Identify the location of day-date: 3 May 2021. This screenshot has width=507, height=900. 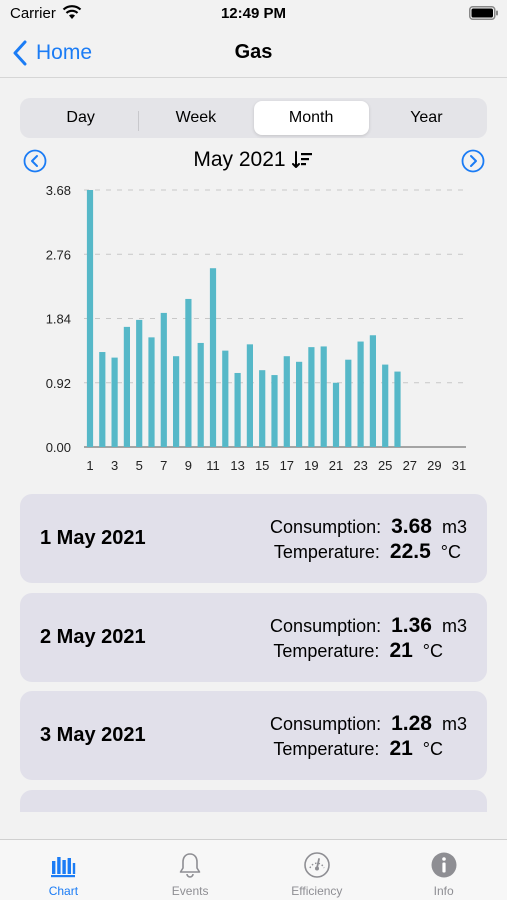
(93, 735).